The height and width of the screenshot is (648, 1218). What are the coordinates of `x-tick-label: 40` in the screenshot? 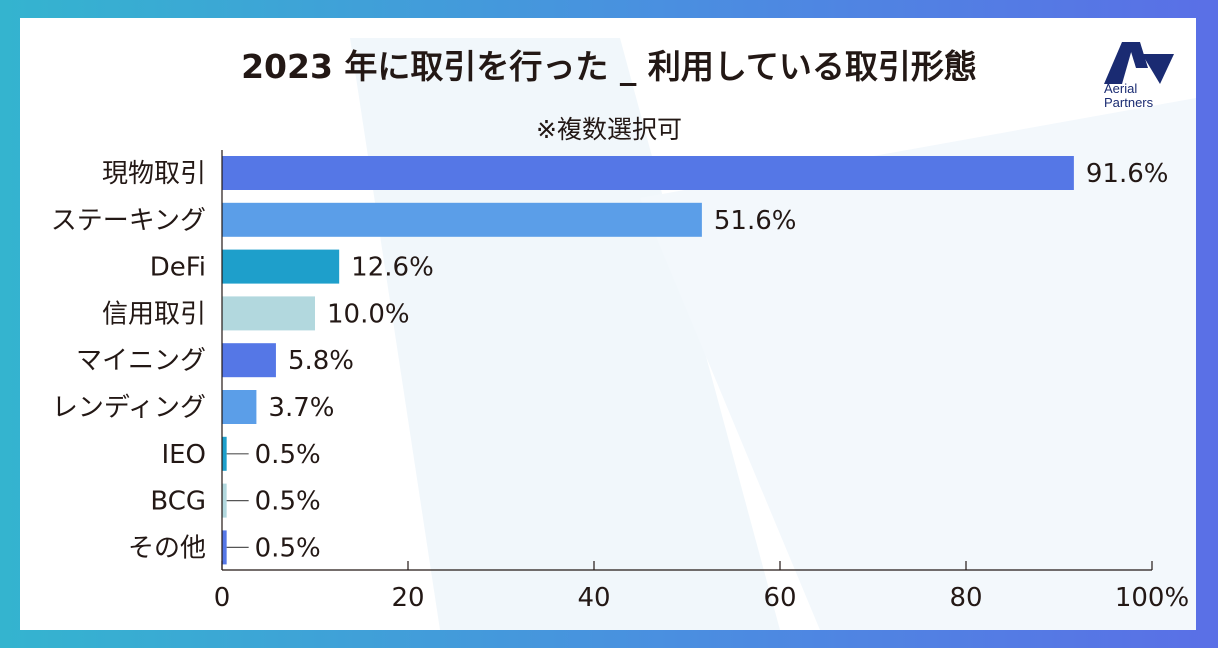 It's located at (593, 598).